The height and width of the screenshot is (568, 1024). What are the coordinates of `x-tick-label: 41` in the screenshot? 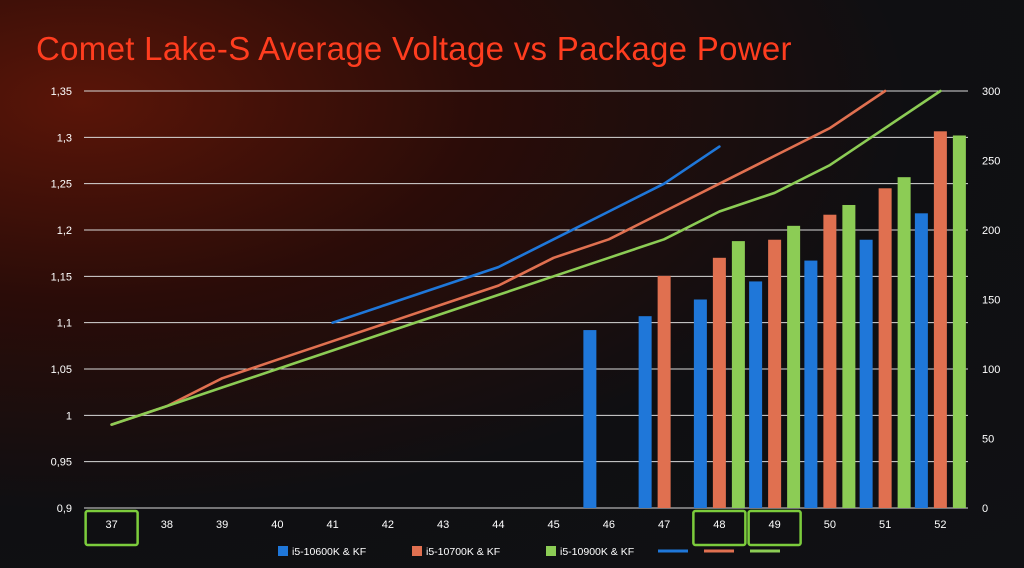 It's located at (333, 525).